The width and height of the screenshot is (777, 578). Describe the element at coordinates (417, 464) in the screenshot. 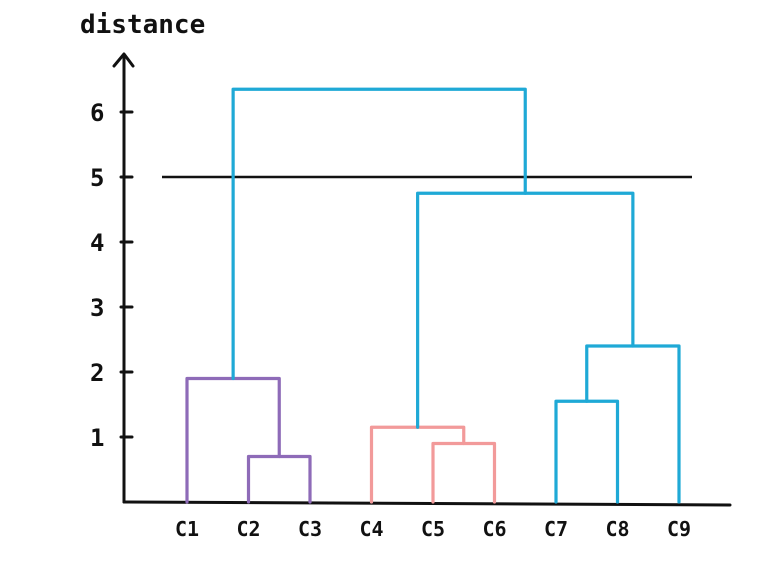

I see `merge-link-m4` at that location.